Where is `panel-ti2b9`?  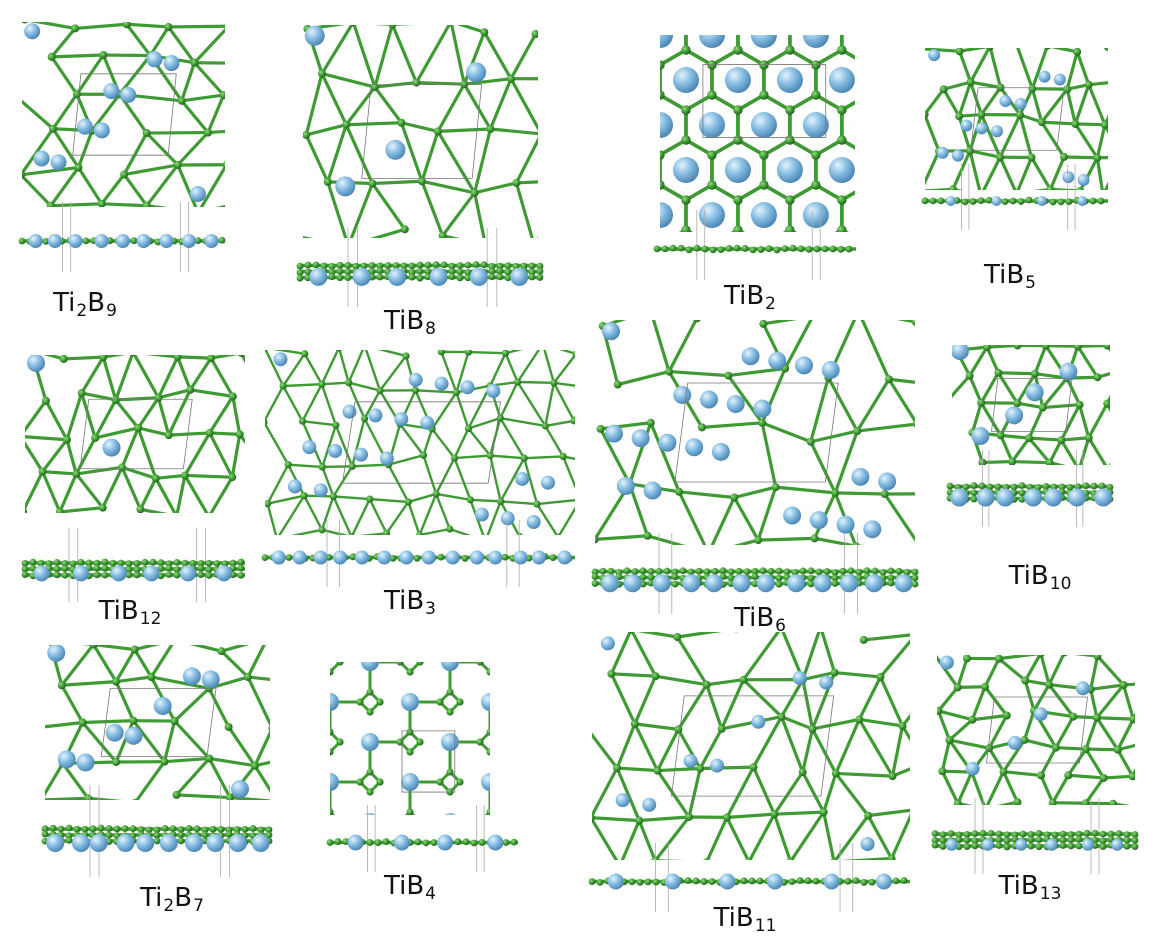 panel-ti2b9 is located at coordinates (122, 147).